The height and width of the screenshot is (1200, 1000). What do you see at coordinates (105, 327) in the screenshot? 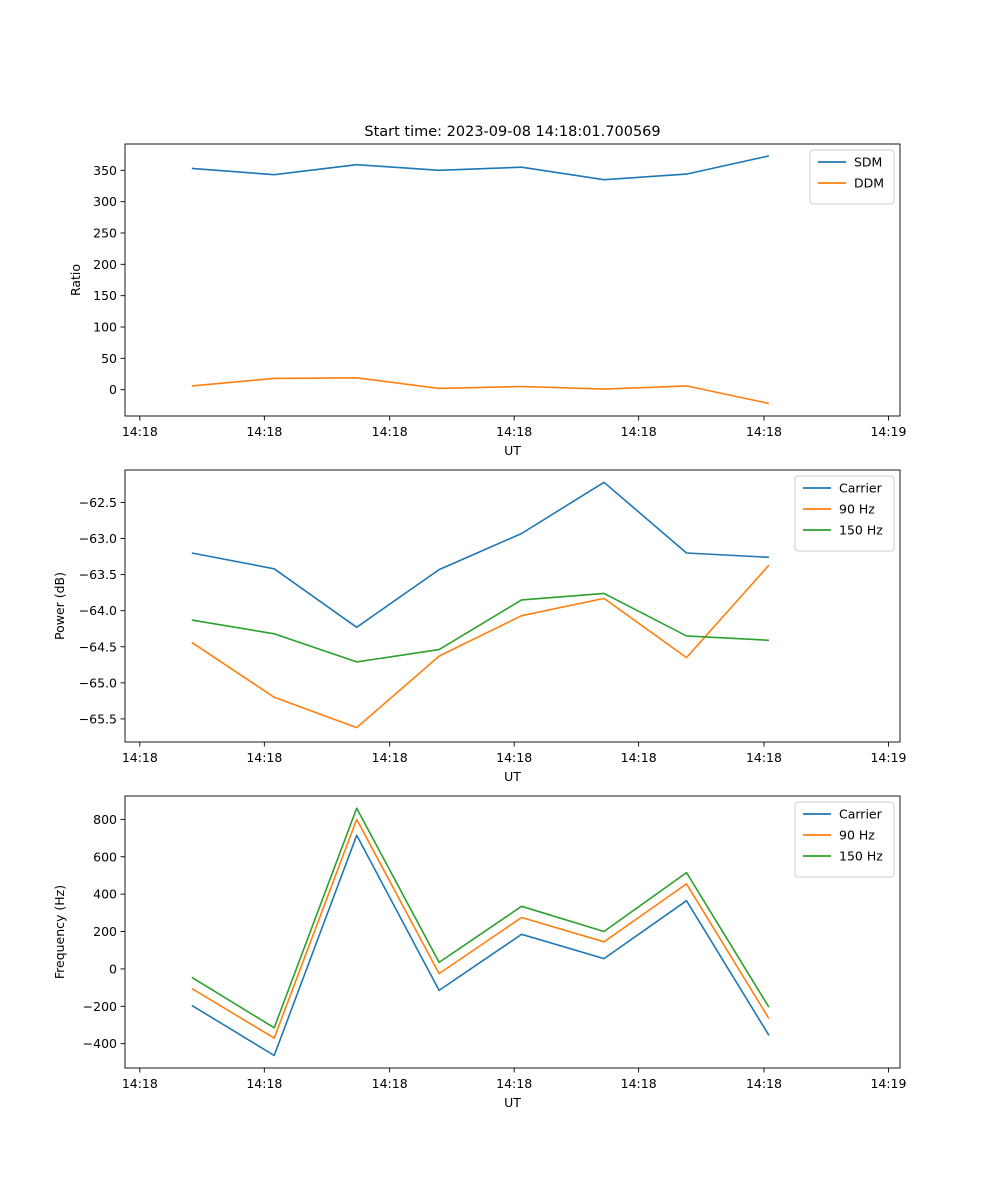
I see `y-tick-label: 100` at bounding box center [105, 327].